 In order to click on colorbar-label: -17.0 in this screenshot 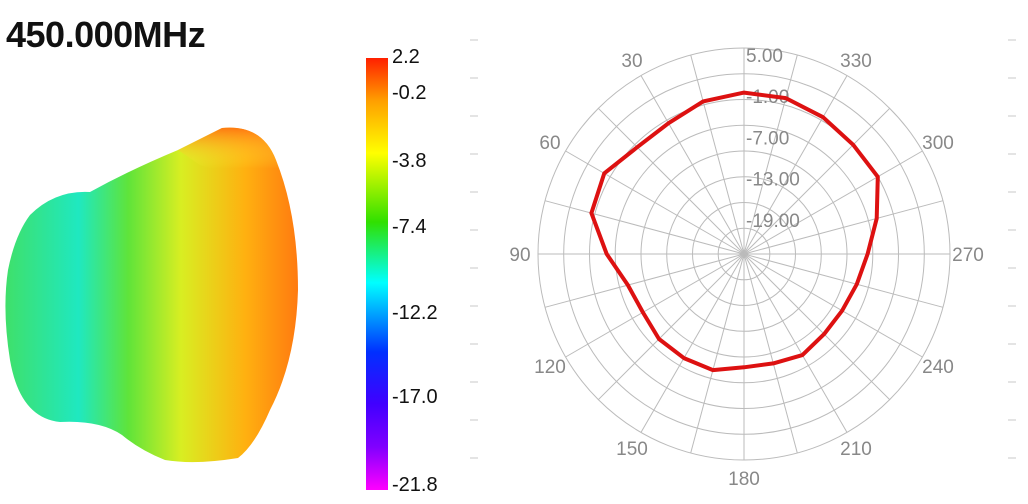, I will do `click(415, 397)`.